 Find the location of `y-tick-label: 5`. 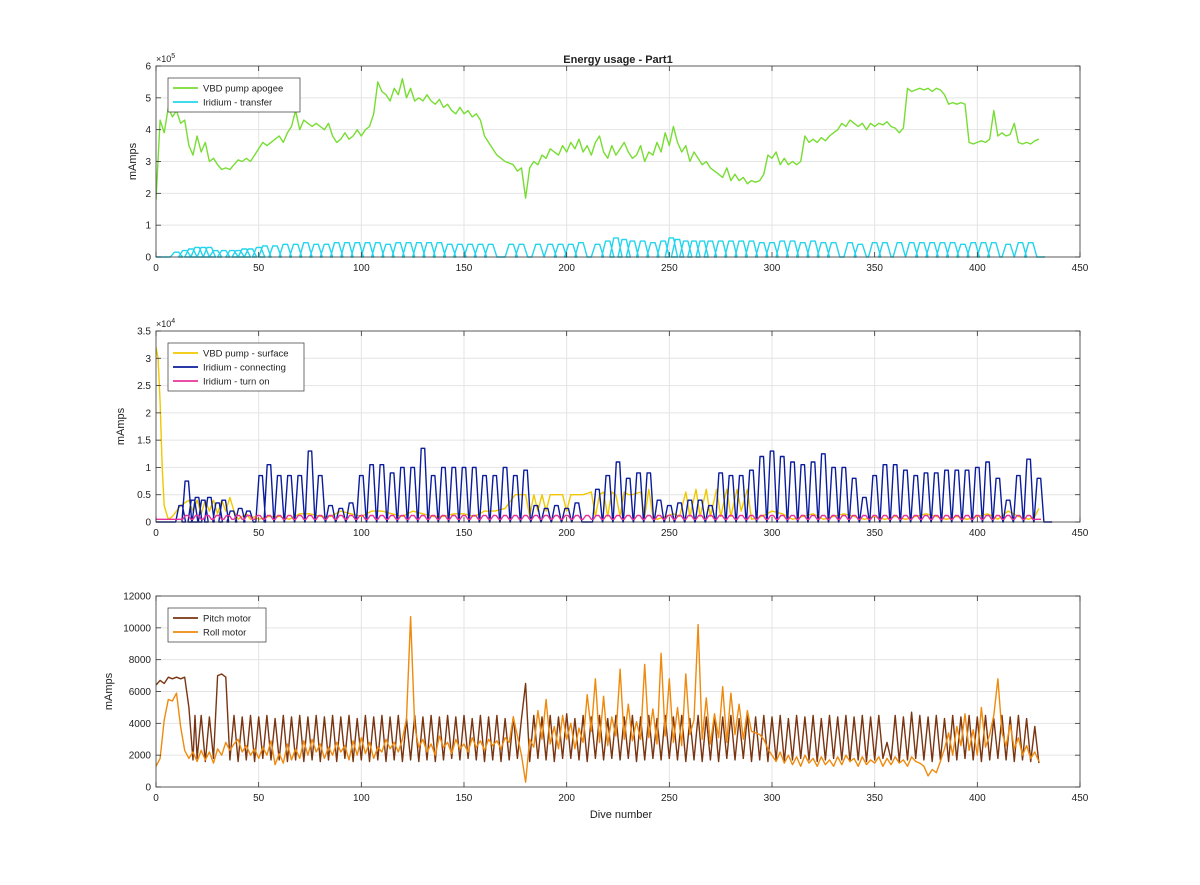

y-tick-label: 5 is located at coordinates (148, 98).